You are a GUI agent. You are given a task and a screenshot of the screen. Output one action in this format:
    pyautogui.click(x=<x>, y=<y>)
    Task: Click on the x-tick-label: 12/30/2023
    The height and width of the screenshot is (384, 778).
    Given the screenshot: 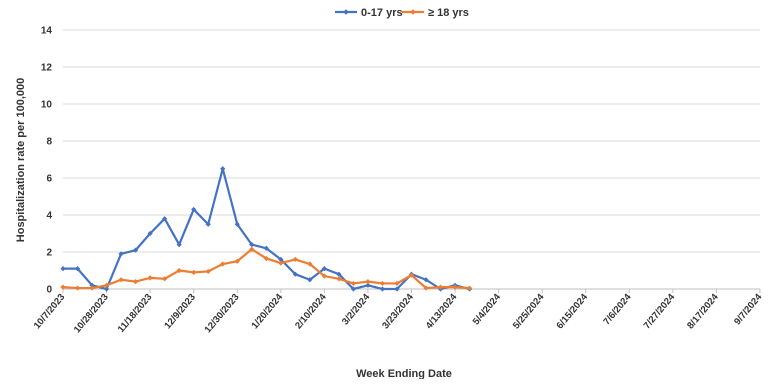 What is the action you would take?
    pyautogui.click(x=222, y=313)
    